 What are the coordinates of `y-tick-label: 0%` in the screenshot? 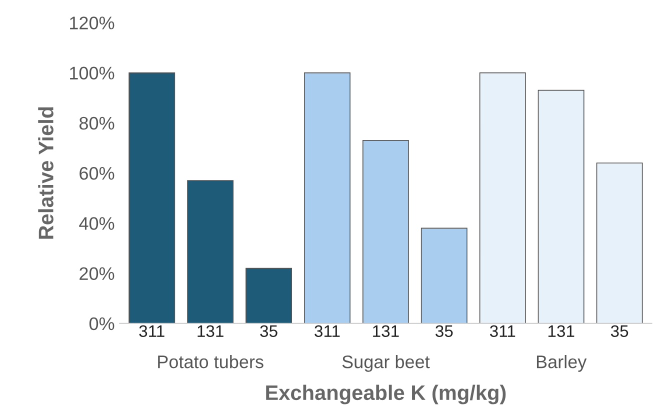 It's located at (101, 323).